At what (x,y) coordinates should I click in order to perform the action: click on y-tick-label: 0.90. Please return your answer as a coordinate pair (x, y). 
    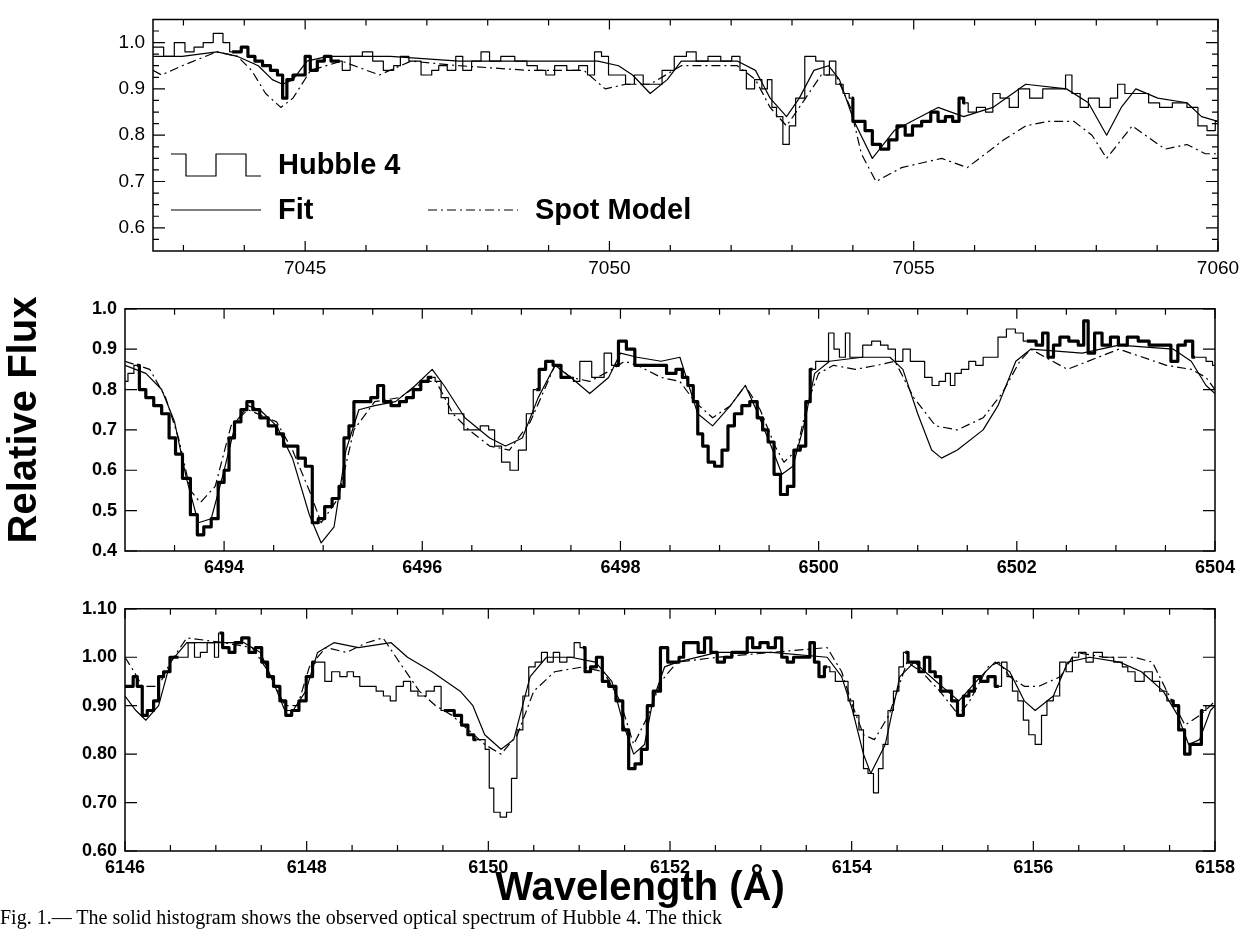
    Looking at the image, I should click on (99, 704).